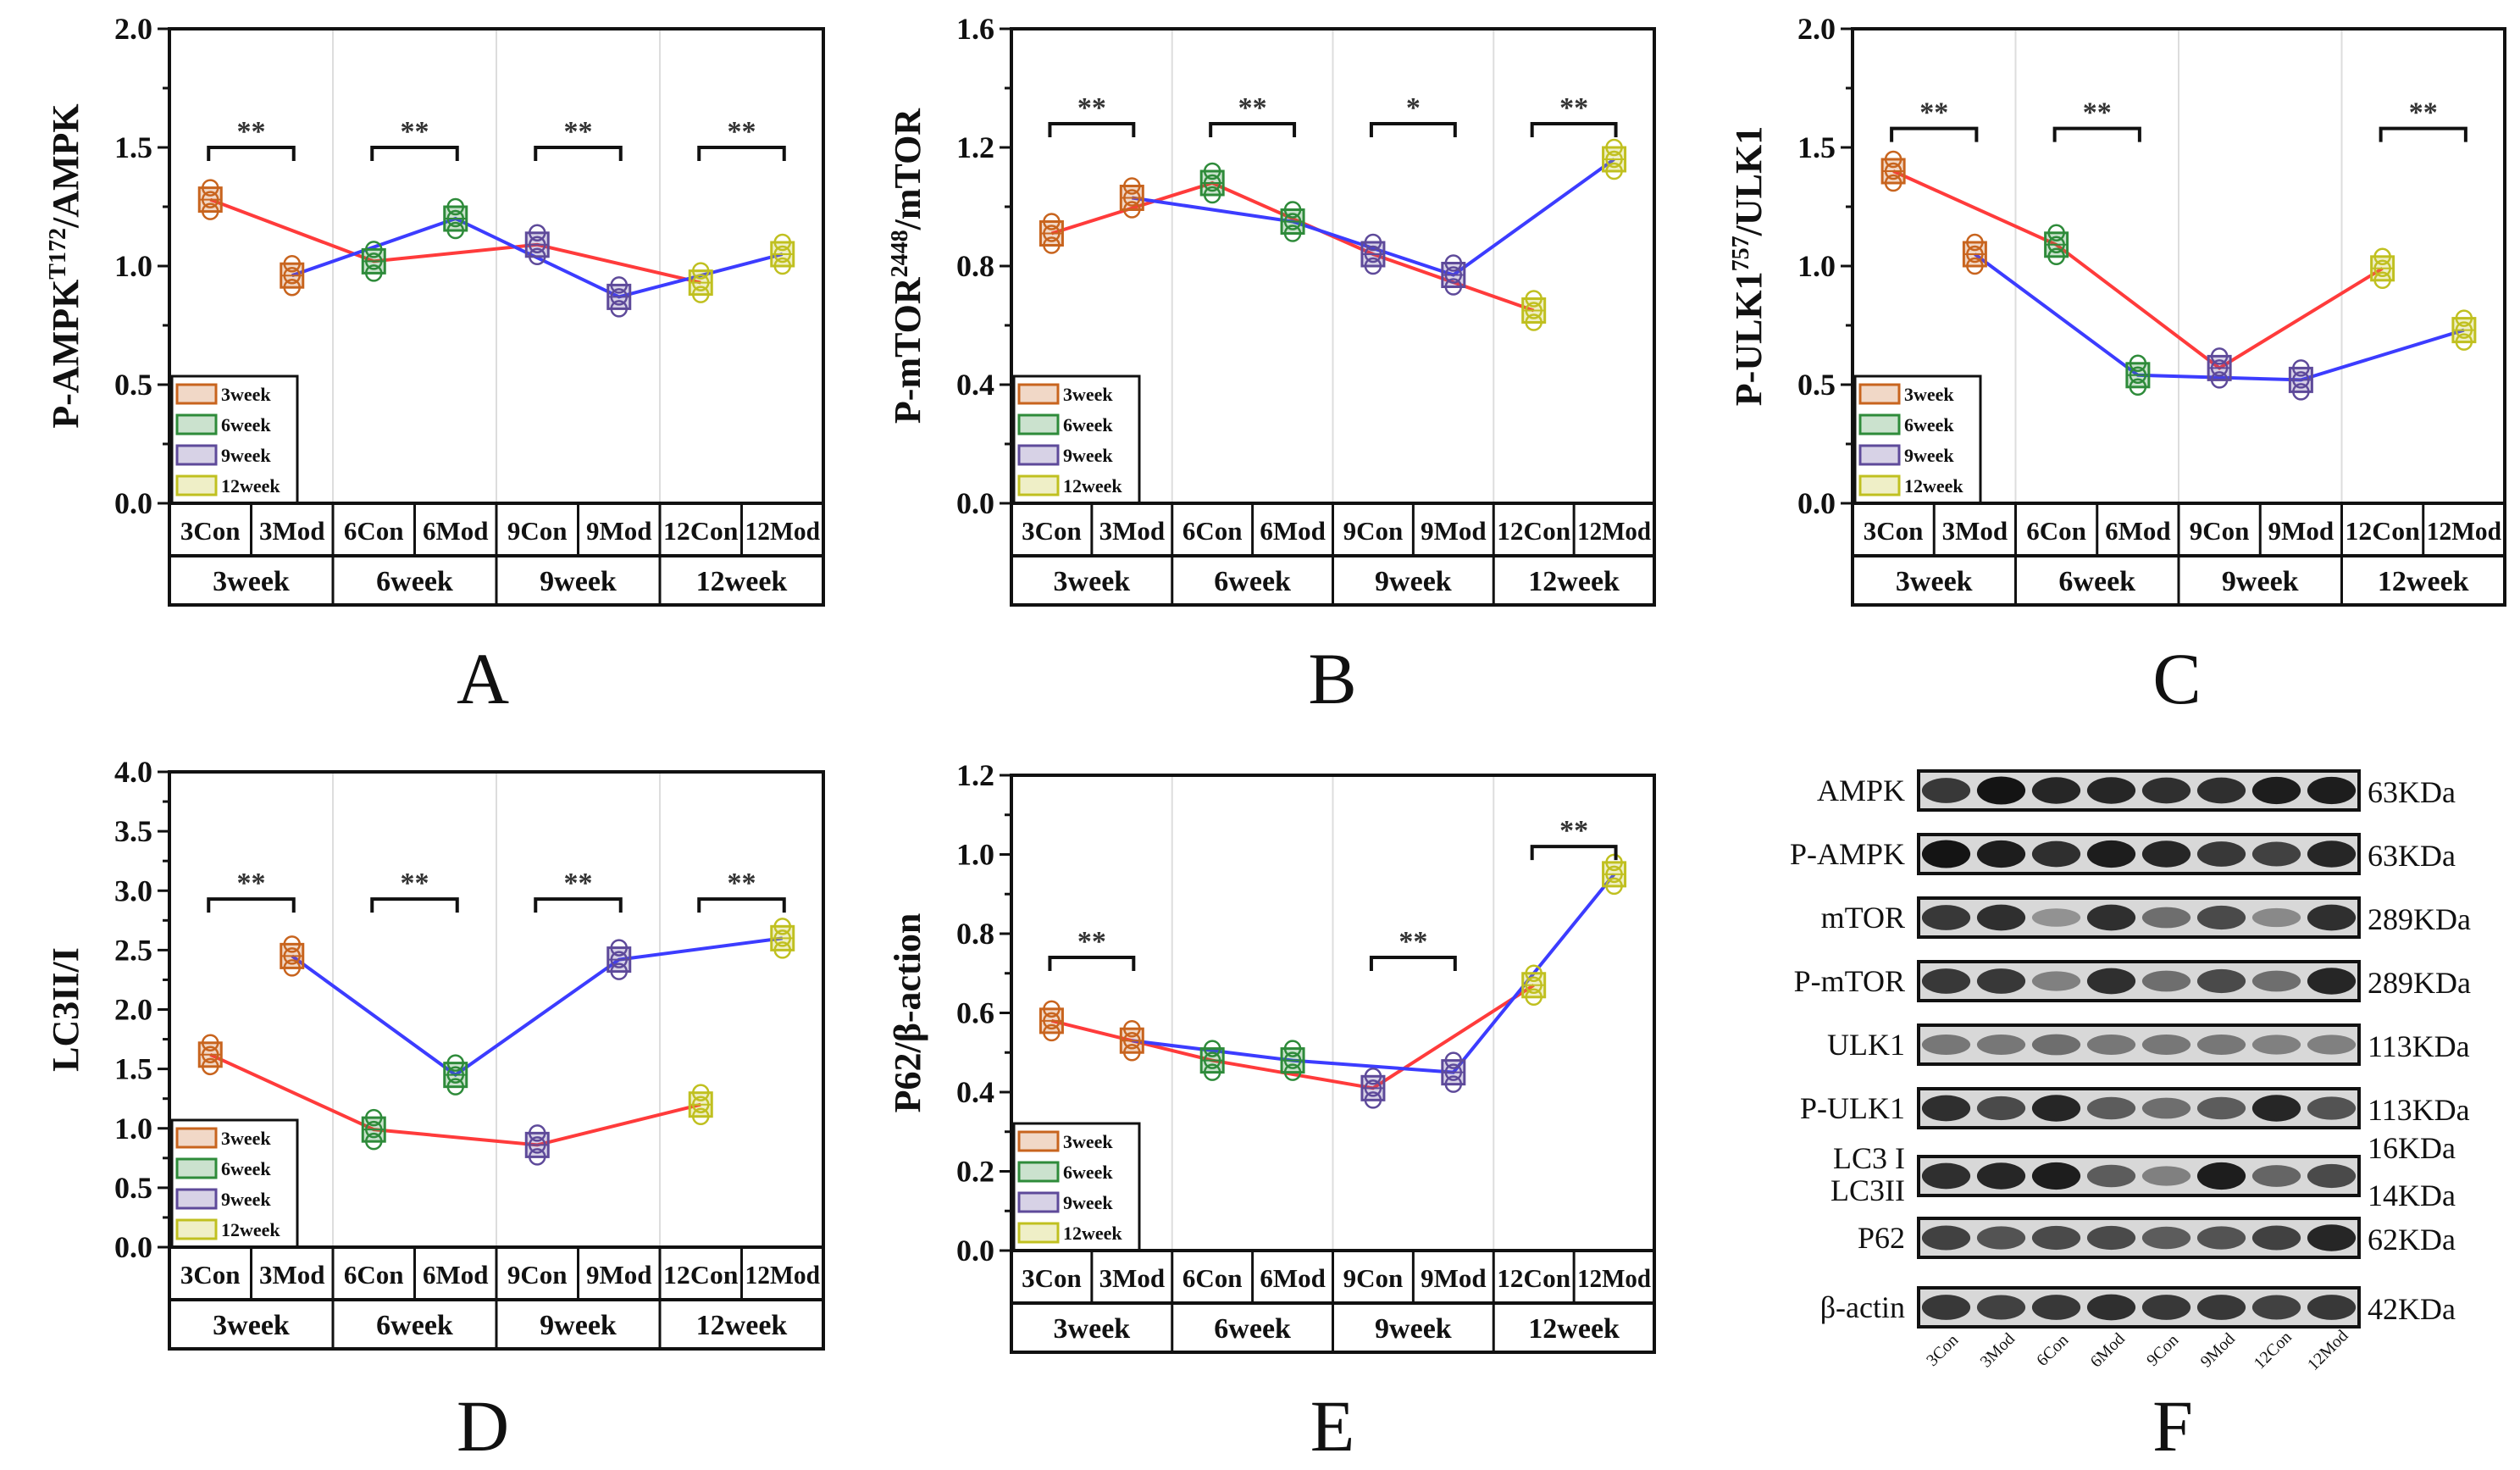 Image resolution: width=2520 pixels, height=1470 pixels. Describe the element at coordinates (1212, 1060) in the screenshot. I see `data-box-6Con` at that location.